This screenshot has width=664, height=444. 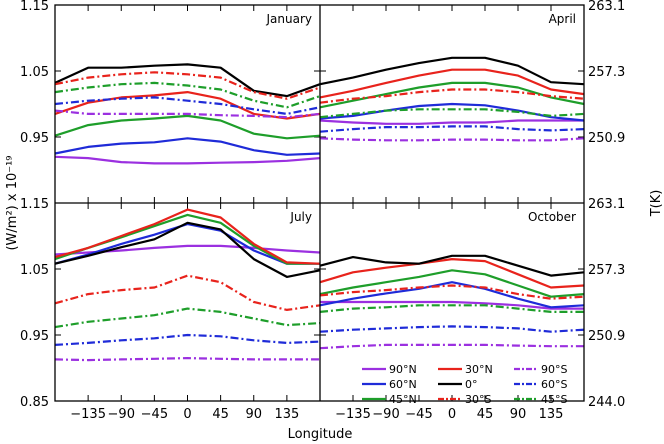 What do you see at coordinates (458, 384) in the screenshot?
I see `legend-item: 0°` at bounding box center [458, 384].